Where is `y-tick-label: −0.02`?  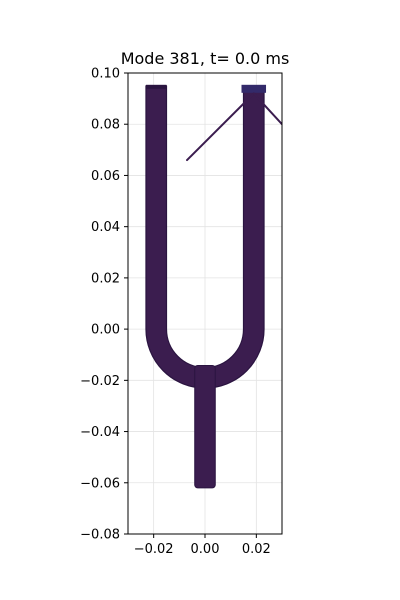
y-tick-label: −0.02 is located at coordinates (100, 381).